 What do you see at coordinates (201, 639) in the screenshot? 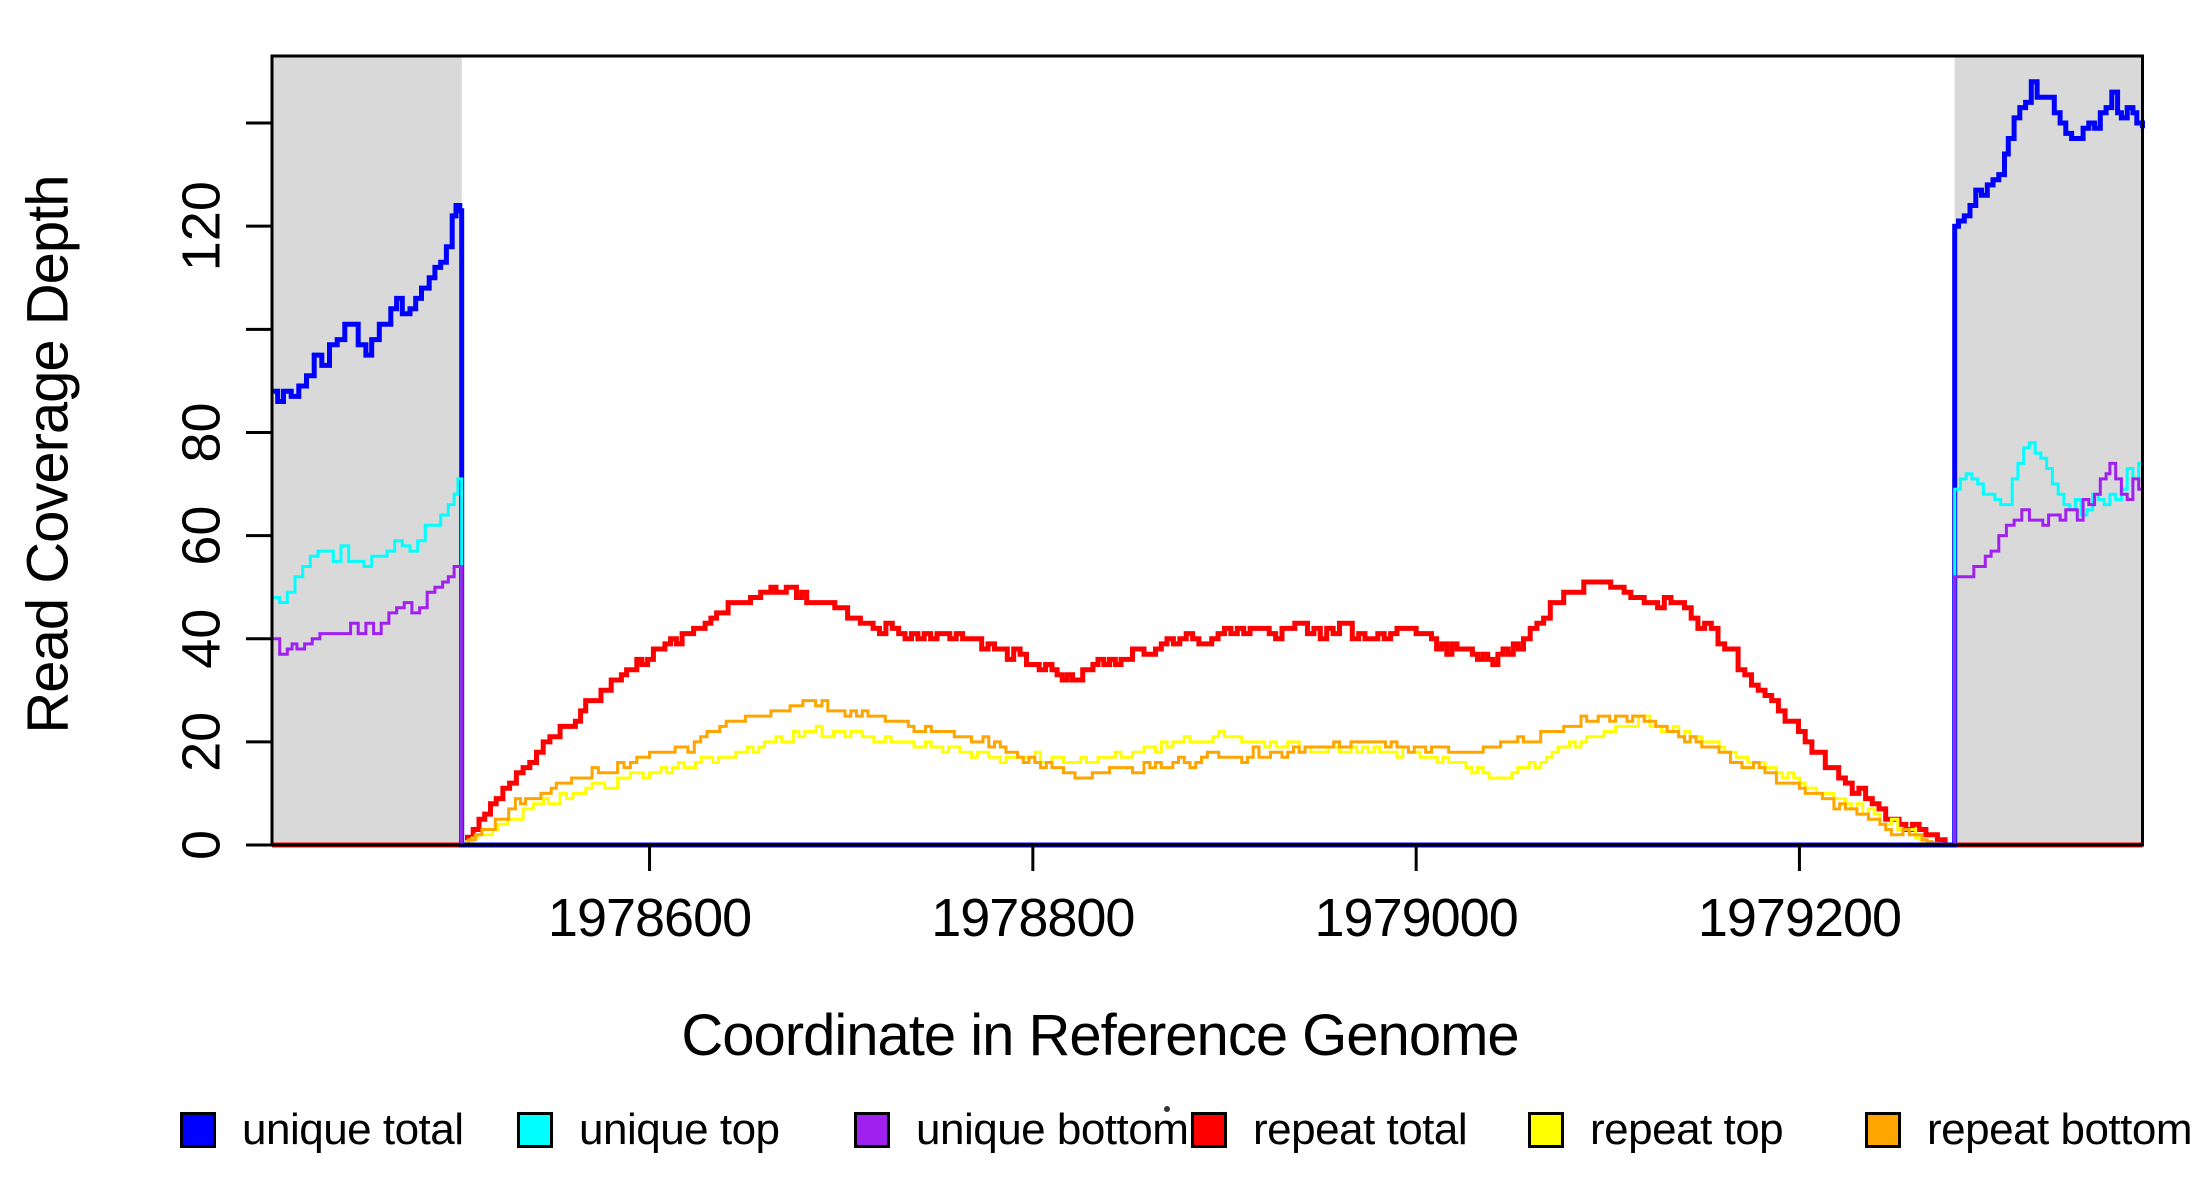
I see `y-tick-label: 40` at bounding box center [201, 639].